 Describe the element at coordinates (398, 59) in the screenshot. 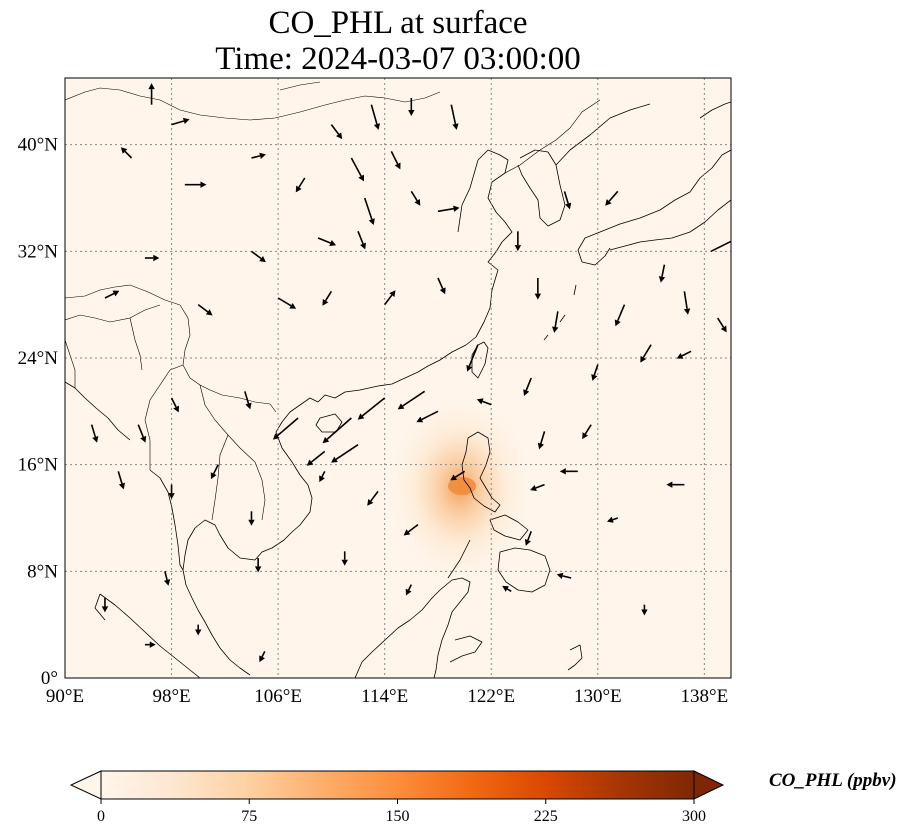

I see `map-title-line2: Time: 2024-03-07 03:00:00` at that location.